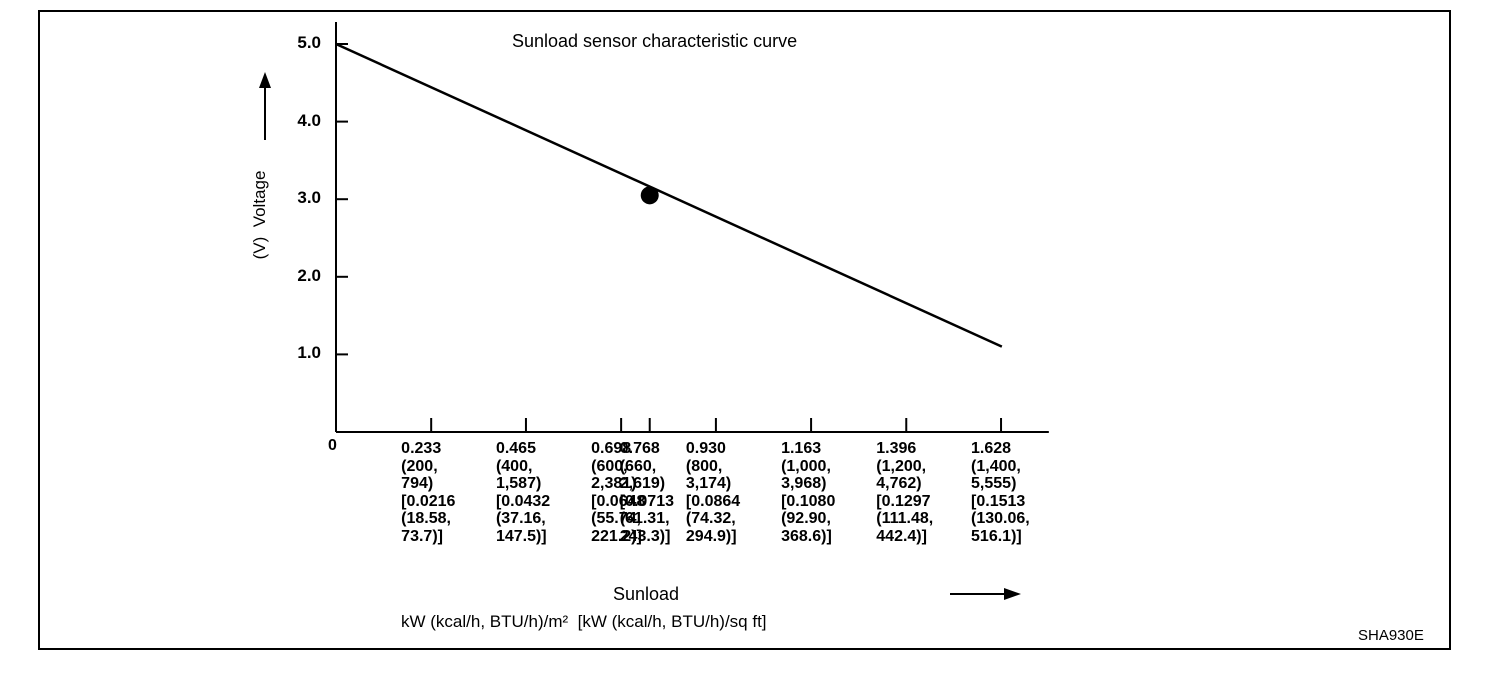  What do you see at coordinates (649, 195) in the screenshot?
I see `data-point-marker` at bounding box center [649, 195].